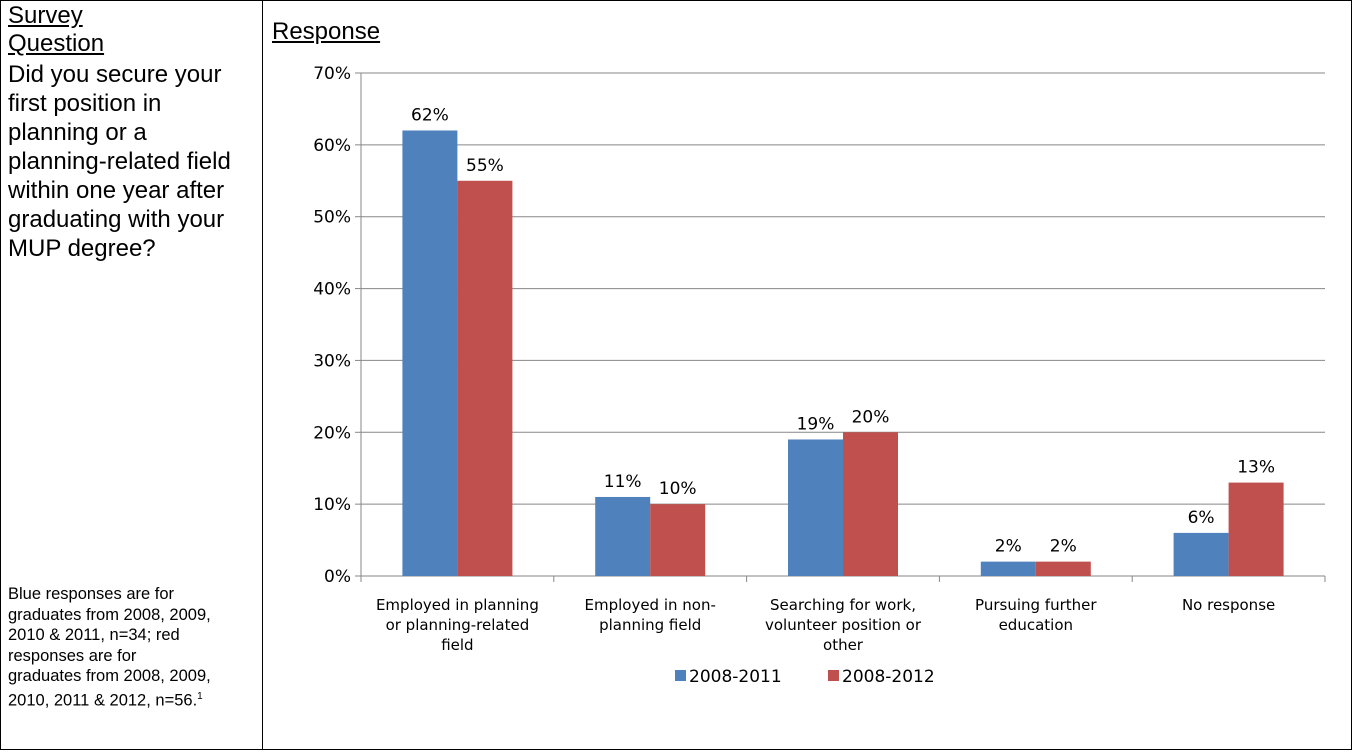 This screenshot has width=1354, height=752. What do you see at coordinates (457, 645) in the screenshot?
I see `category-label: field` at bounding box center [457, 645].